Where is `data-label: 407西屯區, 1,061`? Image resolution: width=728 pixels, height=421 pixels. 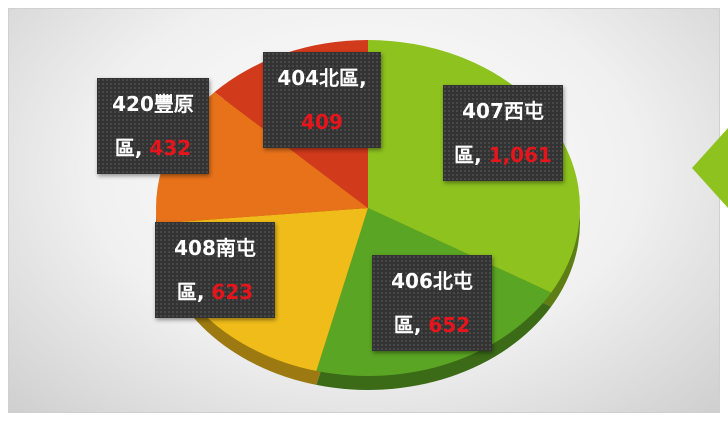
data-label: 407西屯區, 1,061 is located at coordinates (503, 133).